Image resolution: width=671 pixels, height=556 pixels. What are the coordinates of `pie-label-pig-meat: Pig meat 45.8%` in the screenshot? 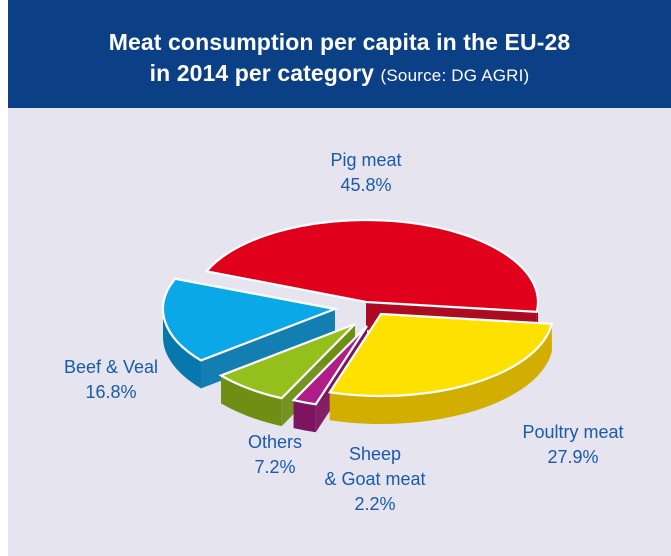 It's located at (365, 172).